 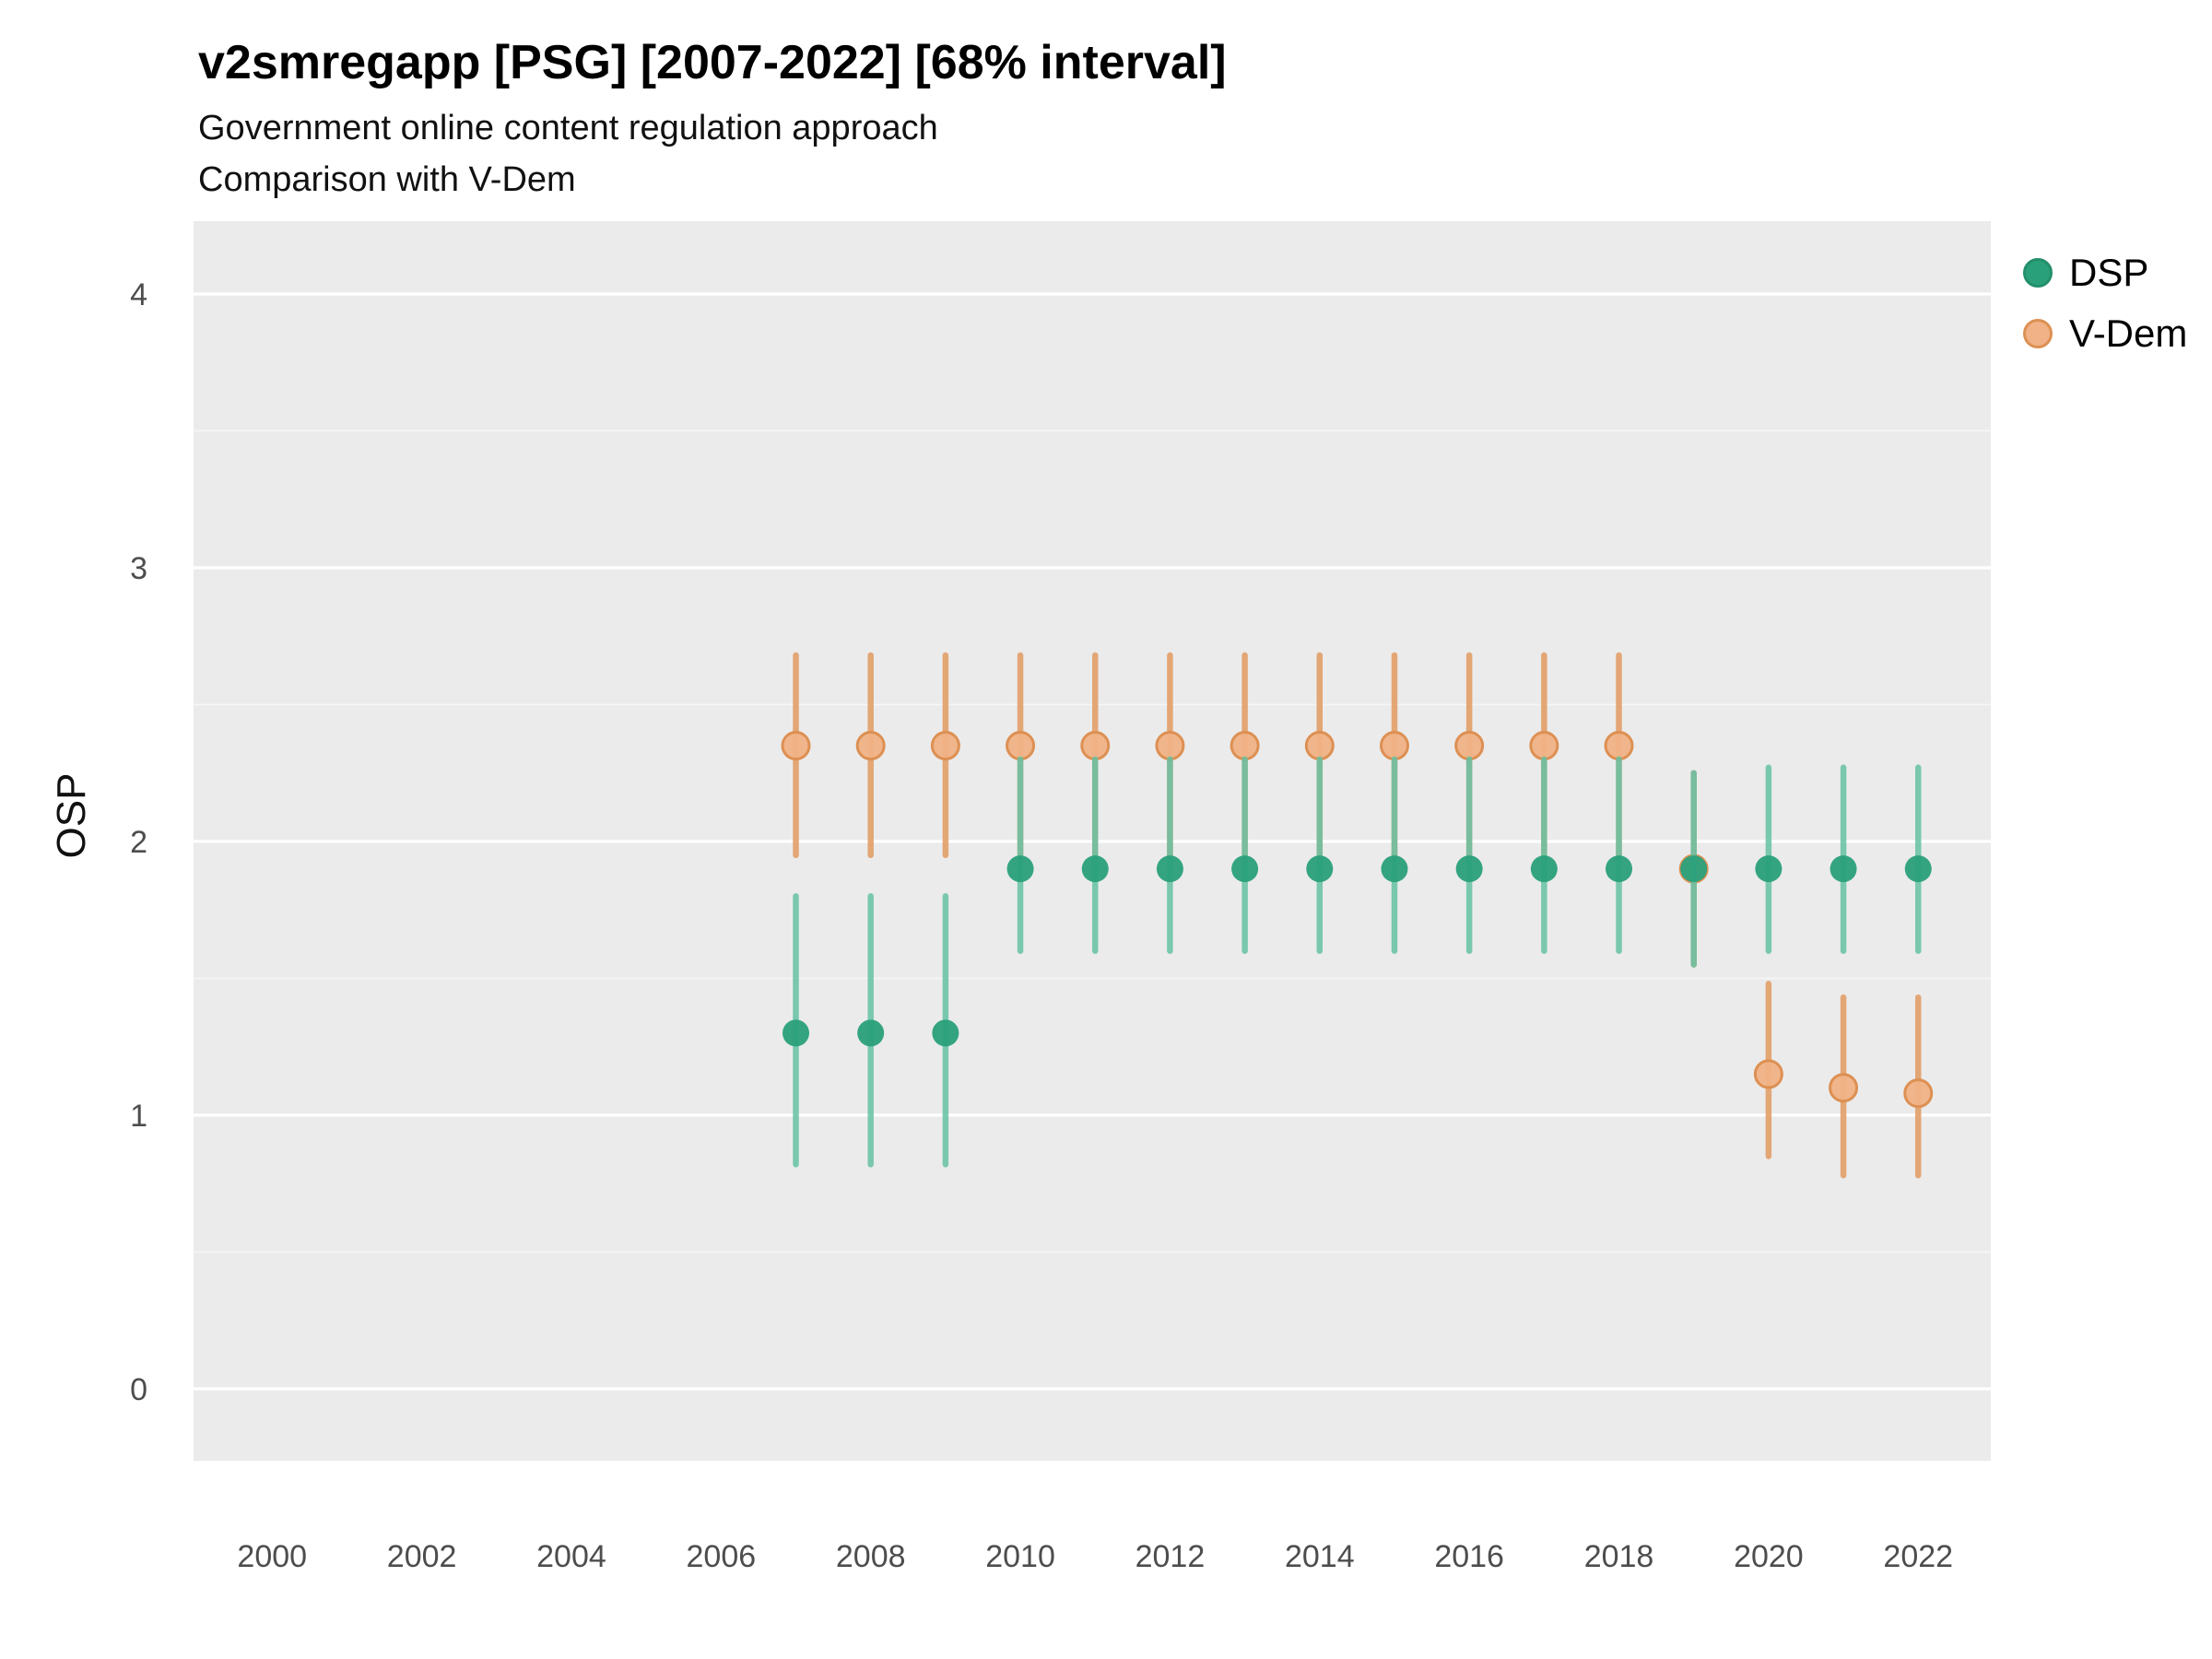 What do you see at coordinates (272, 1556) in the screenshot?
I see `x-tick-label: 2000` at bounding box center [272, 1556].